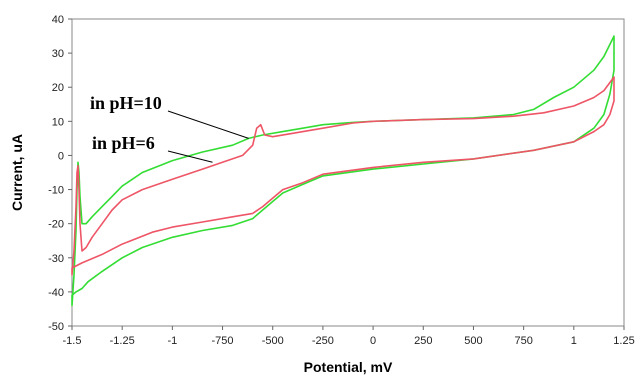 This screenshot has height=383, width=639. What do you see at coordinates (423, 341) in the screenshot?
I see `x-tick-label: 250` at bounding box center [423, 341].